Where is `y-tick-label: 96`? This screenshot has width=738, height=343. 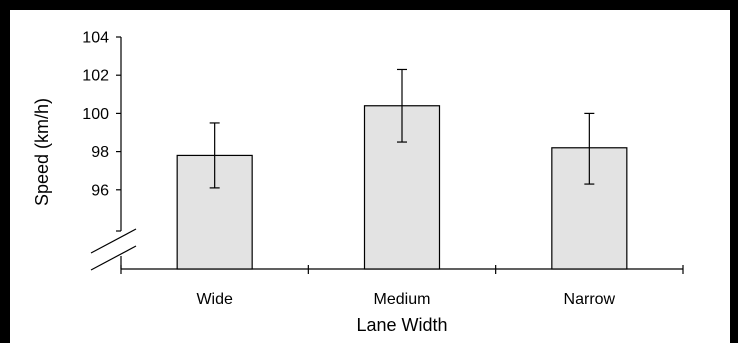 y-tick-label: 96 is located at coordinates (100, 190).